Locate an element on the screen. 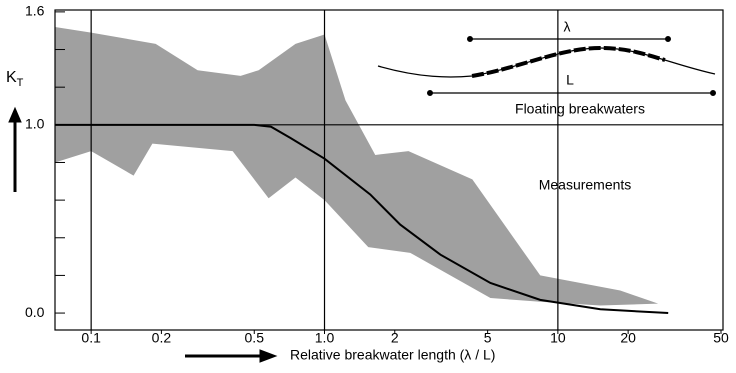 This screenshot has height=373, width=736. x-tick-label: 1.0 is located at coordinates (325, 338).